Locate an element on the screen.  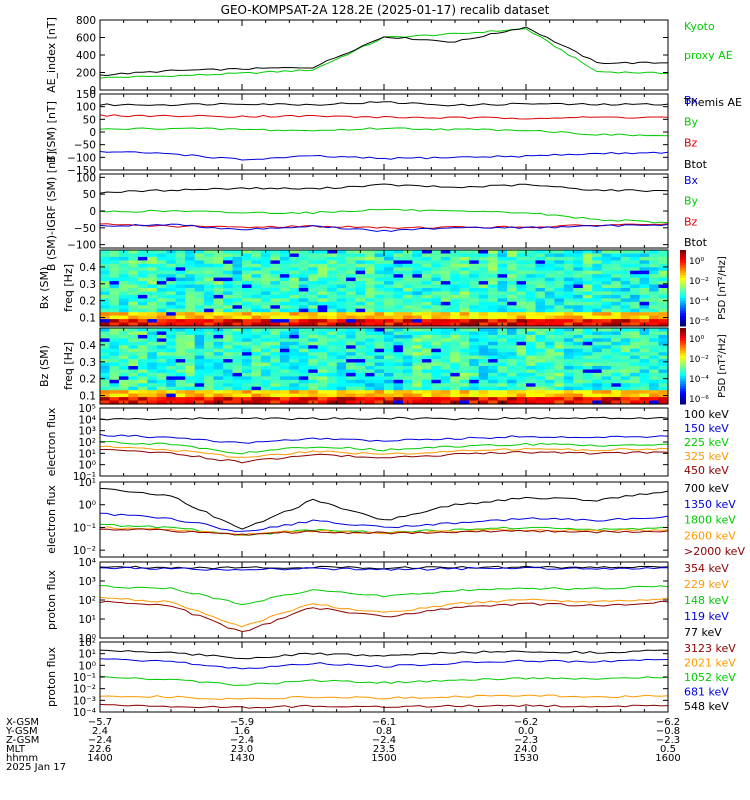
colorbar-label: PSD [nT²/Hz] is located at coordinates (722, 366).